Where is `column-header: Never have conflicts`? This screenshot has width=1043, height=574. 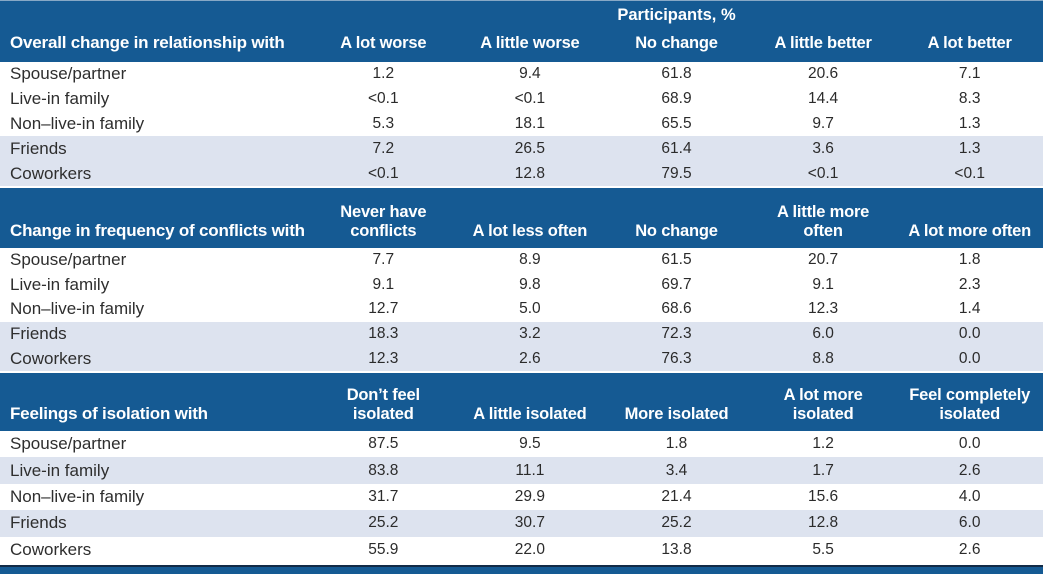 column-header: Never have conflicts is located at coordinates (383, 222).